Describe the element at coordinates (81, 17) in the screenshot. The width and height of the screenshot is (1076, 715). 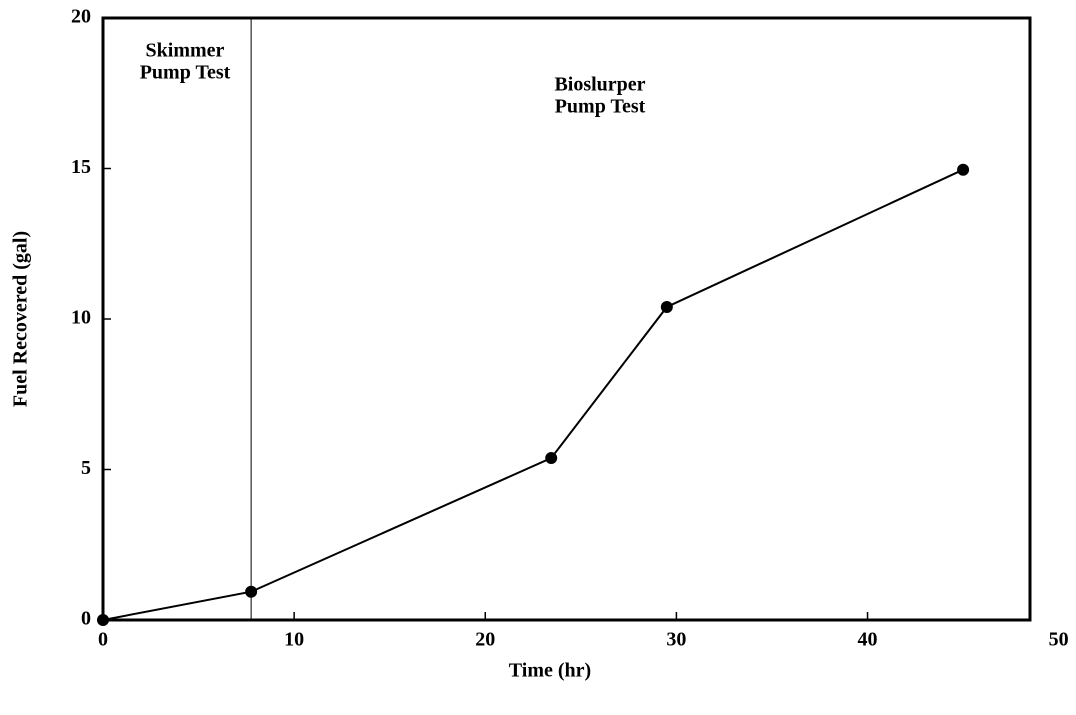
I see `y-tick-label: 20` at that location.